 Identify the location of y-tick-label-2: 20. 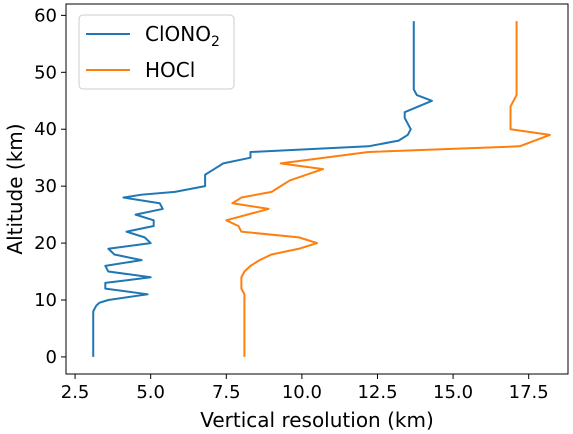
(45, 243).